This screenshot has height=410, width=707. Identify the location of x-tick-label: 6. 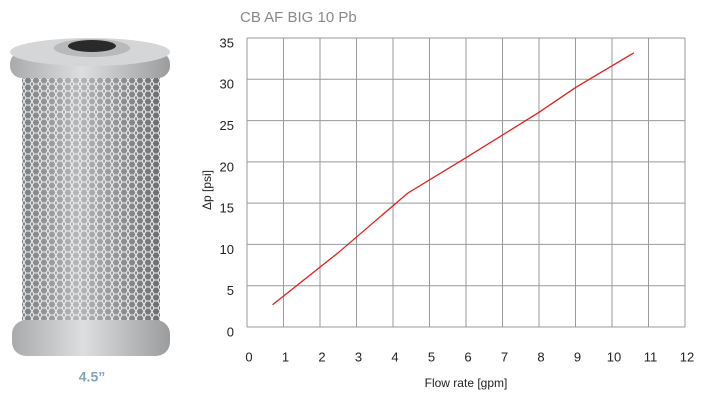
(467, 356).